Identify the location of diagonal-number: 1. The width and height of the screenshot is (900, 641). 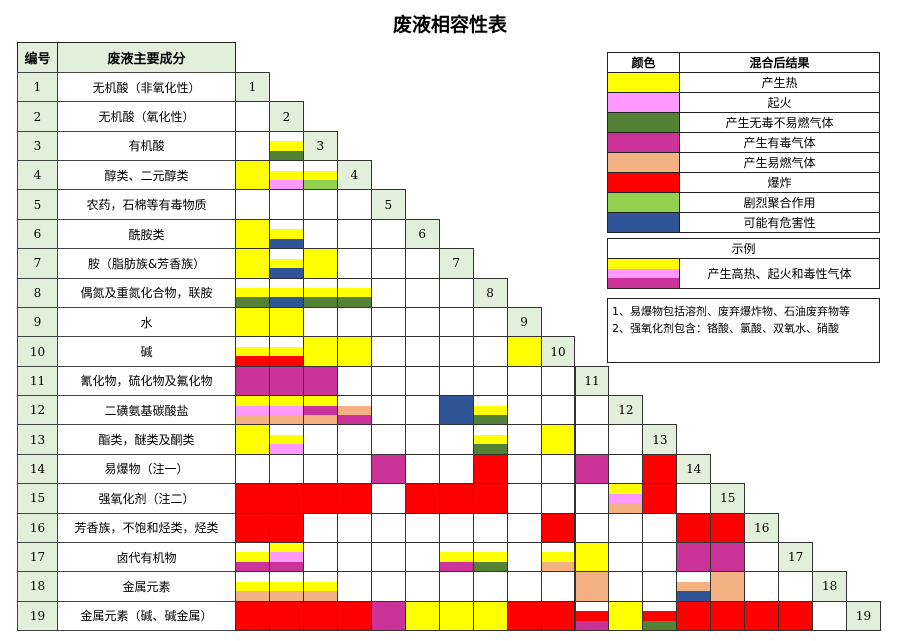
(252, 87).